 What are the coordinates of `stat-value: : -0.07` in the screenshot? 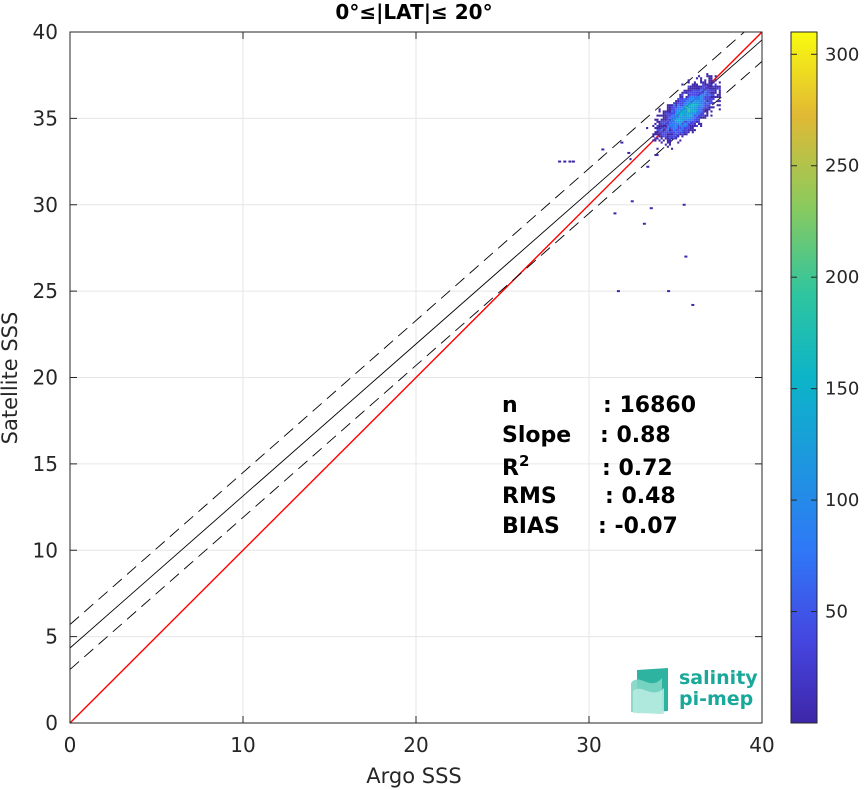 It's located at (638, 526).